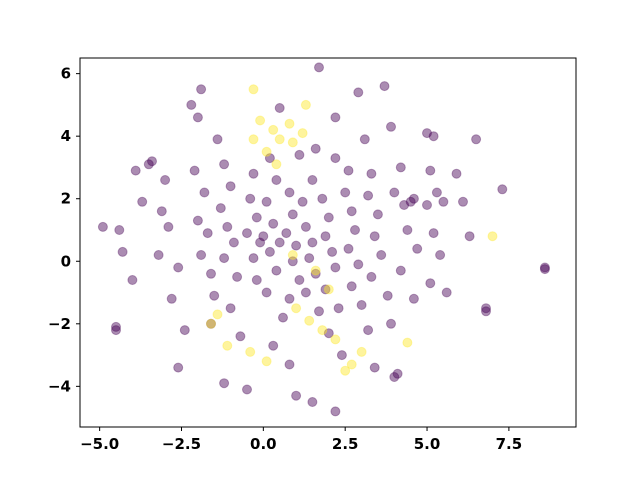 This screenshot has height=480, width=640. What do you see at coordinates (99, 444) in the screenshot?
I see `x-tick-label: −5.0` at bounding box center [99, 444].